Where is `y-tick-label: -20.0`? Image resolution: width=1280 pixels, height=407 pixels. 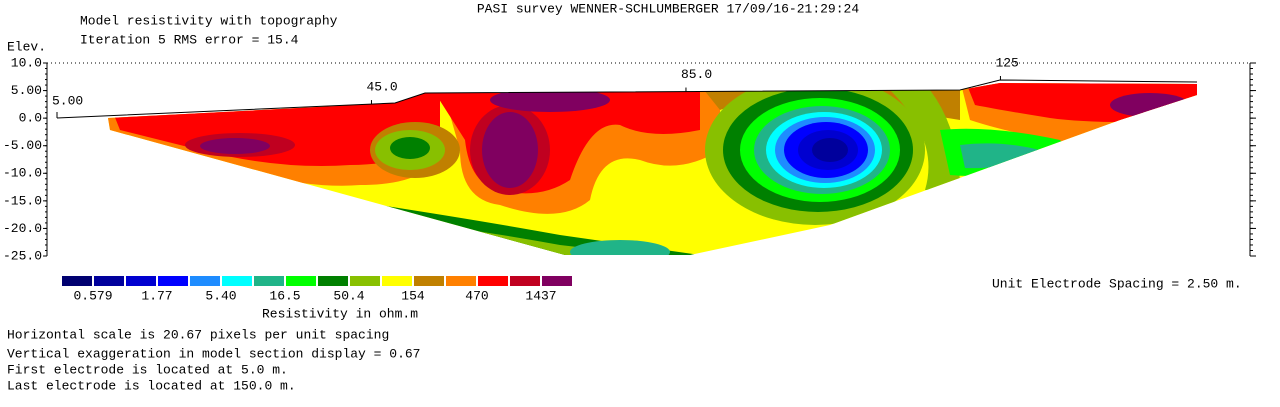
y-tick-label: -20.0 is located at coordinates (22, 228).